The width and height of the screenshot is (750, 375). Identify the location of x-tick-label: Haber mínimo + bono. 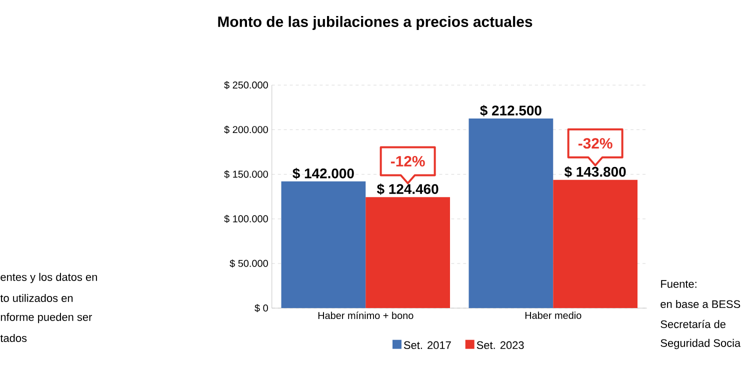
(366, 316).